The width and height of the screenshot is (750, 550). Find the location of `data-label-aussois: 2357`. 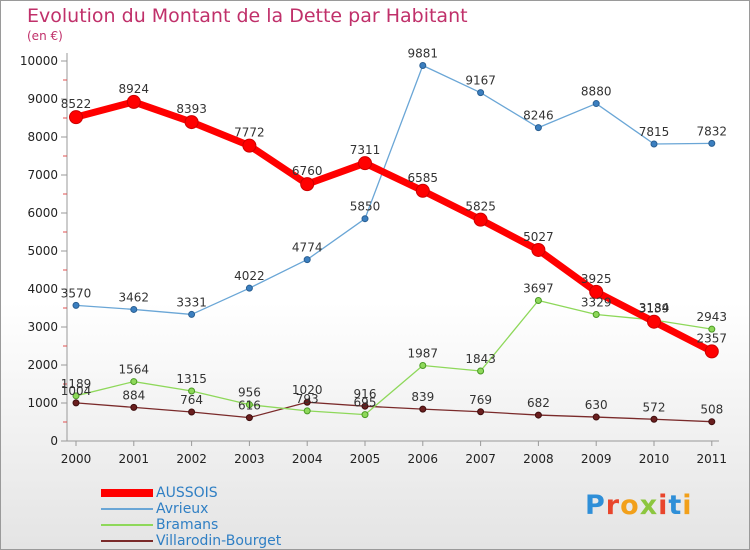

data-label-aussois: 2357 is located at coordinates (712, 338).